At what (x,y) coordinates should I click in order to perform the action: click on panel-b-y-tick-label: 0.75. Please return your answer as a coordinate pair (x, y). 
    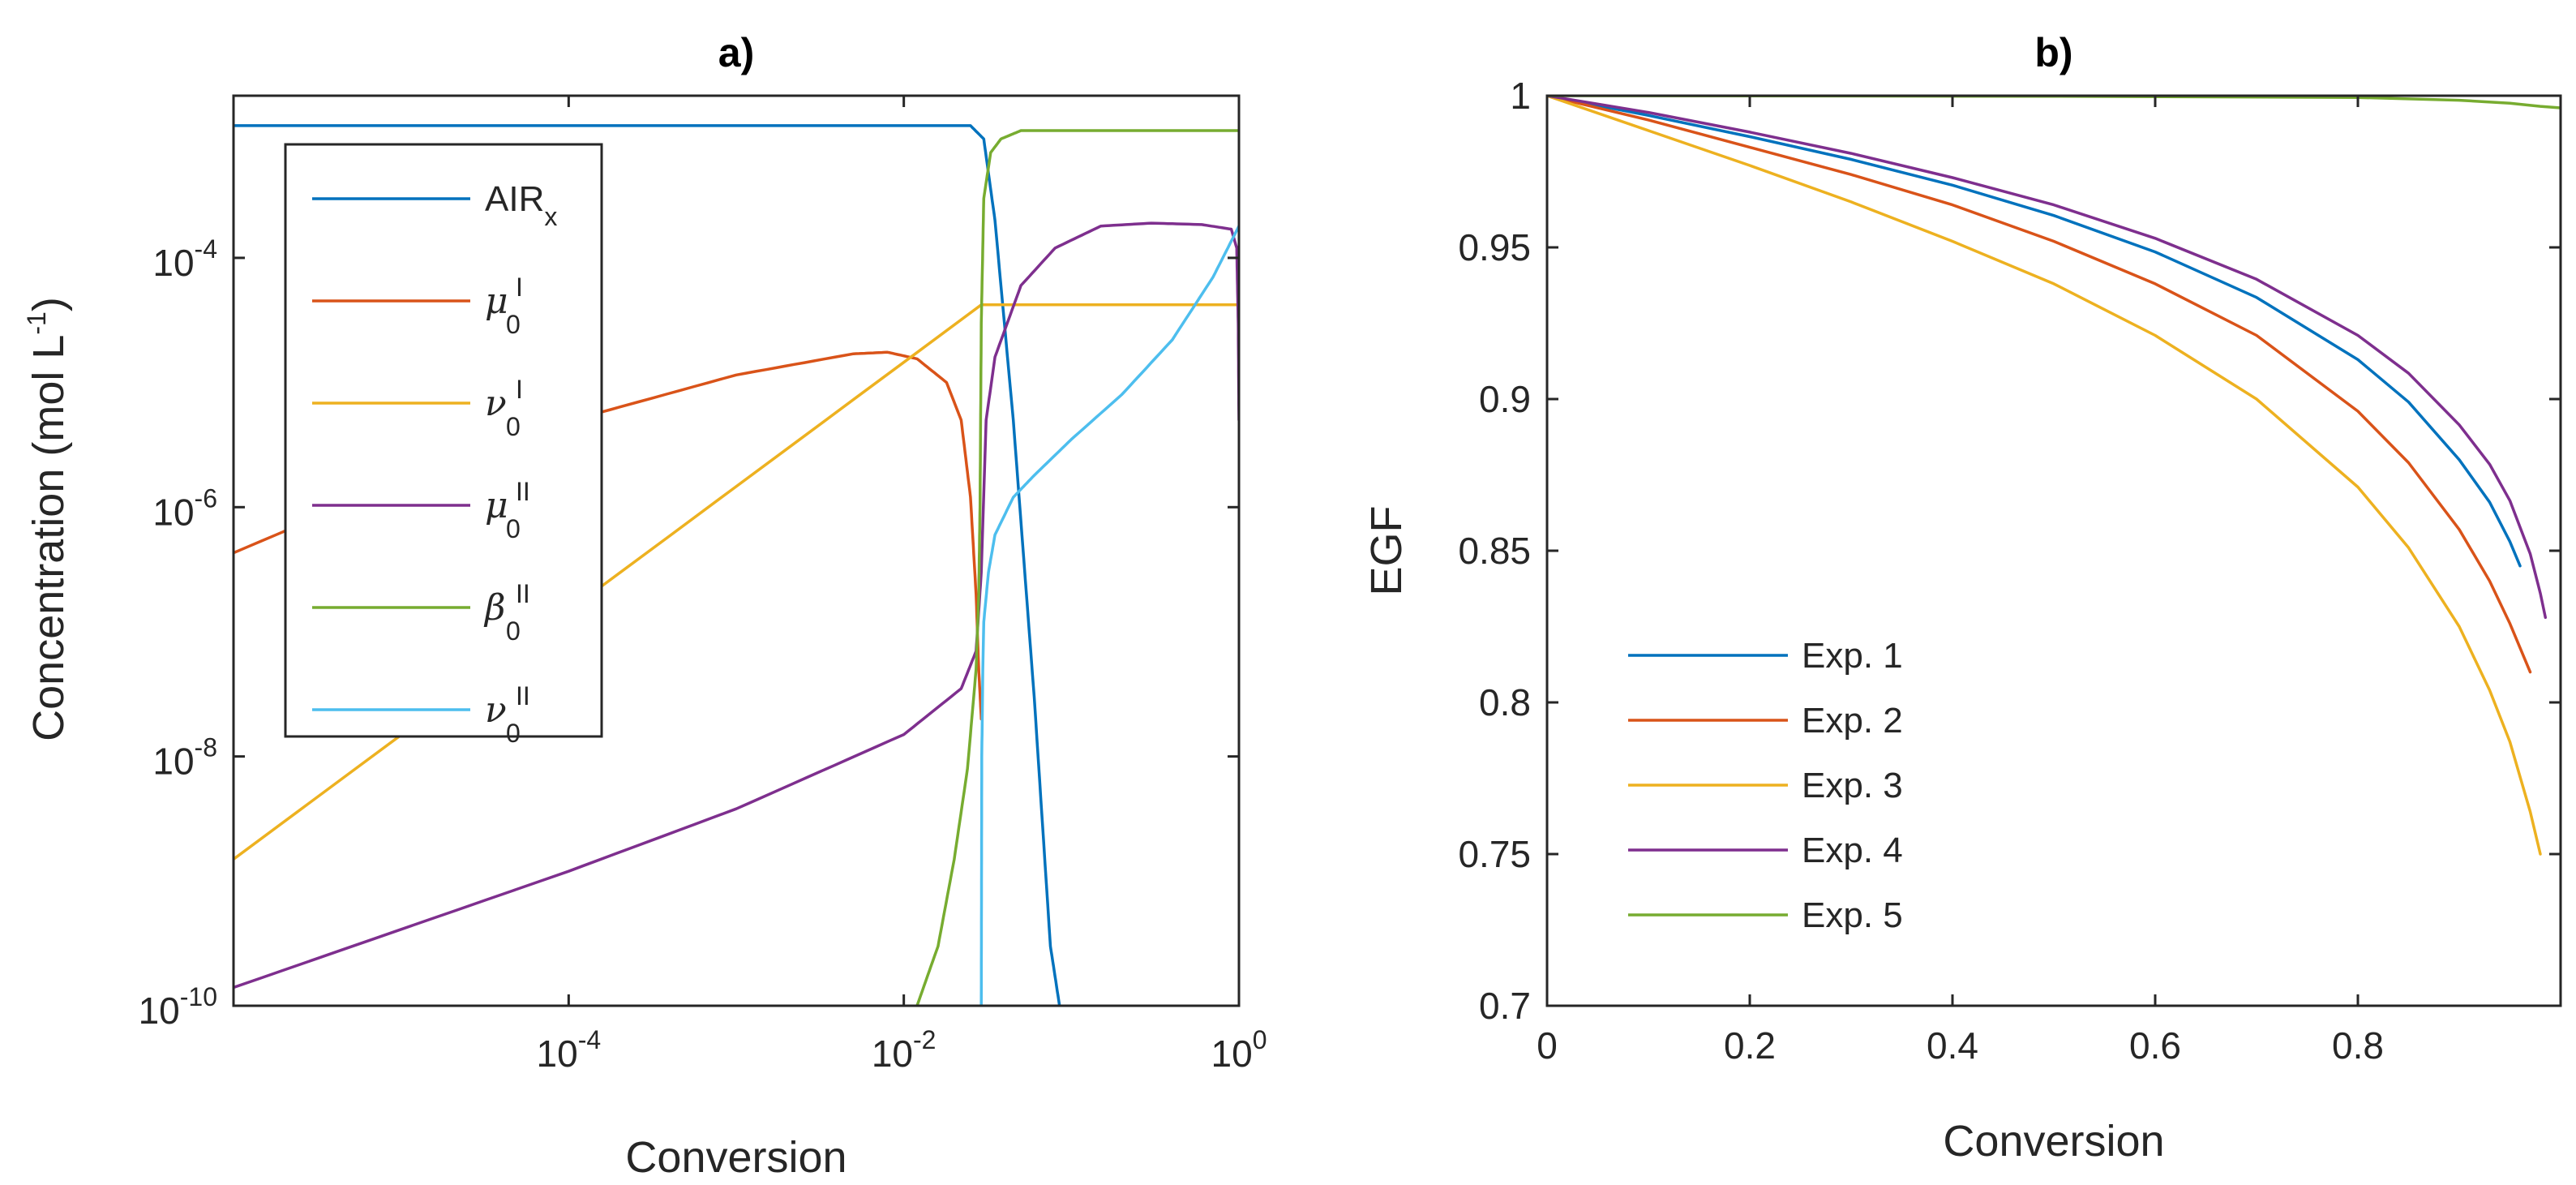
    Looking at the image, I should click on (1494, 854).